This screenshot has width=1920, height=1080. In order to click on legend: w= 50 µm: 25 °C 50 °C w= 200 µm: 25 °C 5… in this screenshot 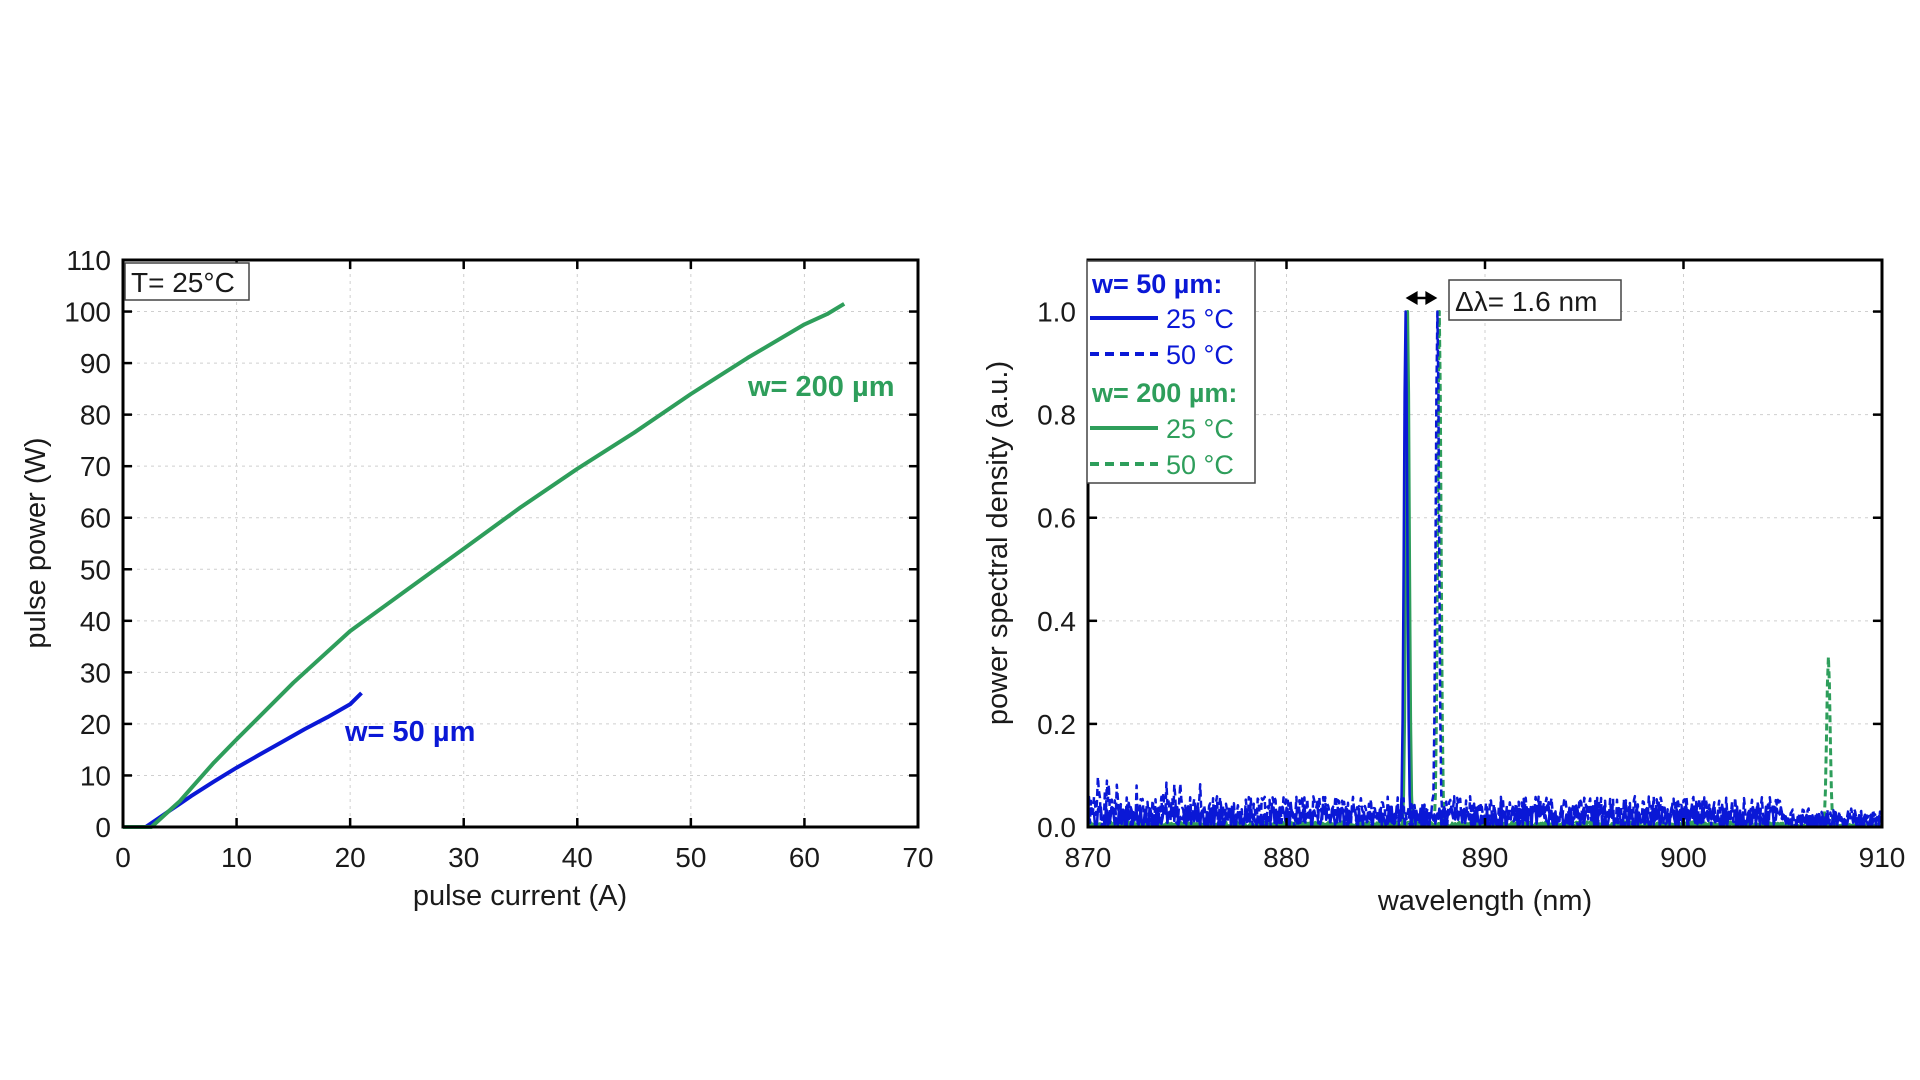, I will do `click(1171, 372)`.